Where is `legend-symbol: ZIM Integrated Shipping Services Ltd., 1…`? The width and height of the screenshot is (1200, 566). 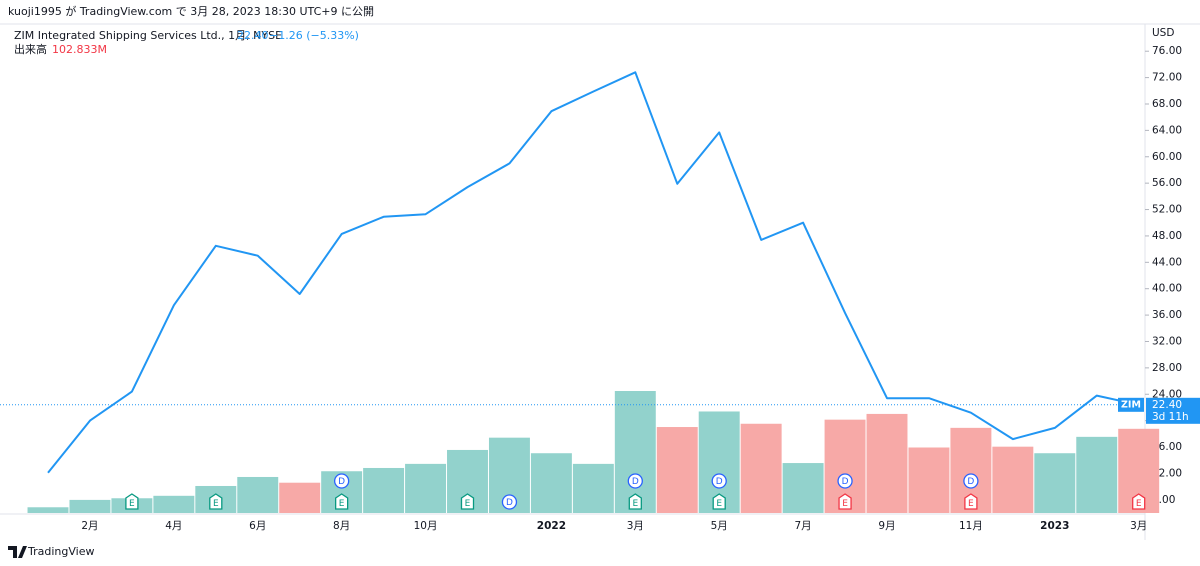 legend-symbol: ZIM Integrated Shipping Services Ltd., 1… is located at coordinates (148, 35).